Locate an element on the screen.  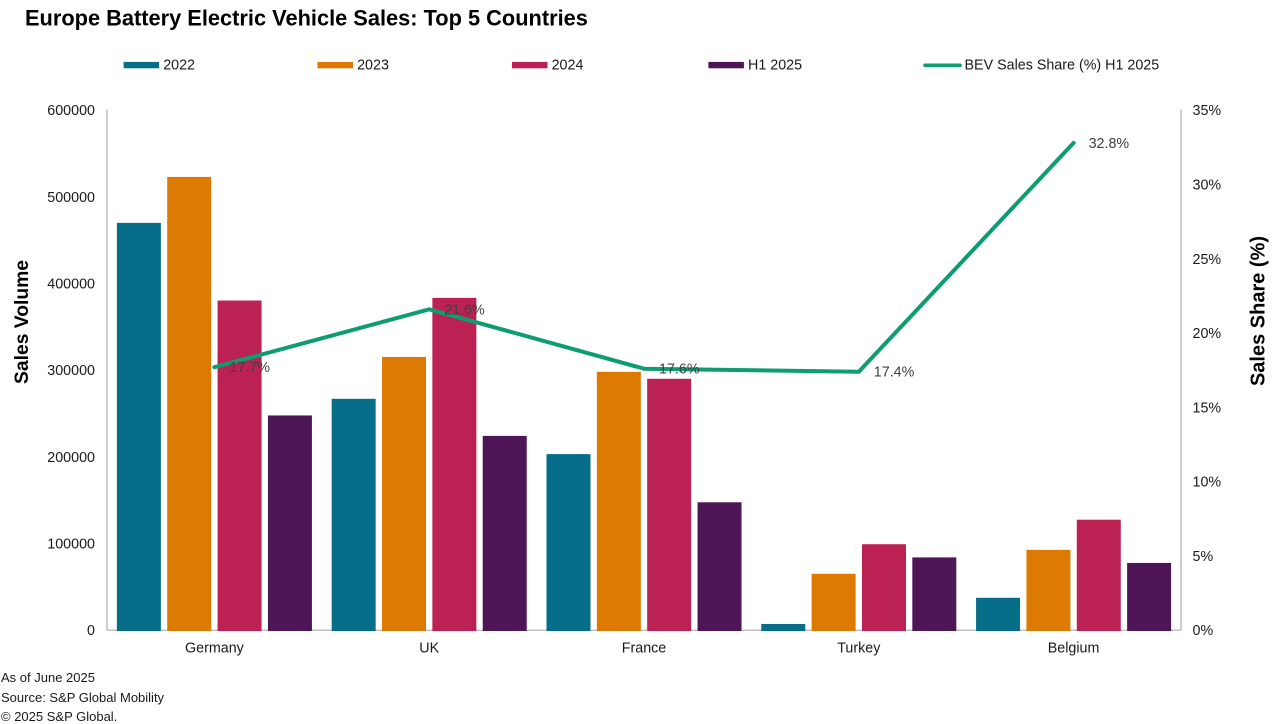
svg-text: 21.6% is located at coordinates (464, 310).